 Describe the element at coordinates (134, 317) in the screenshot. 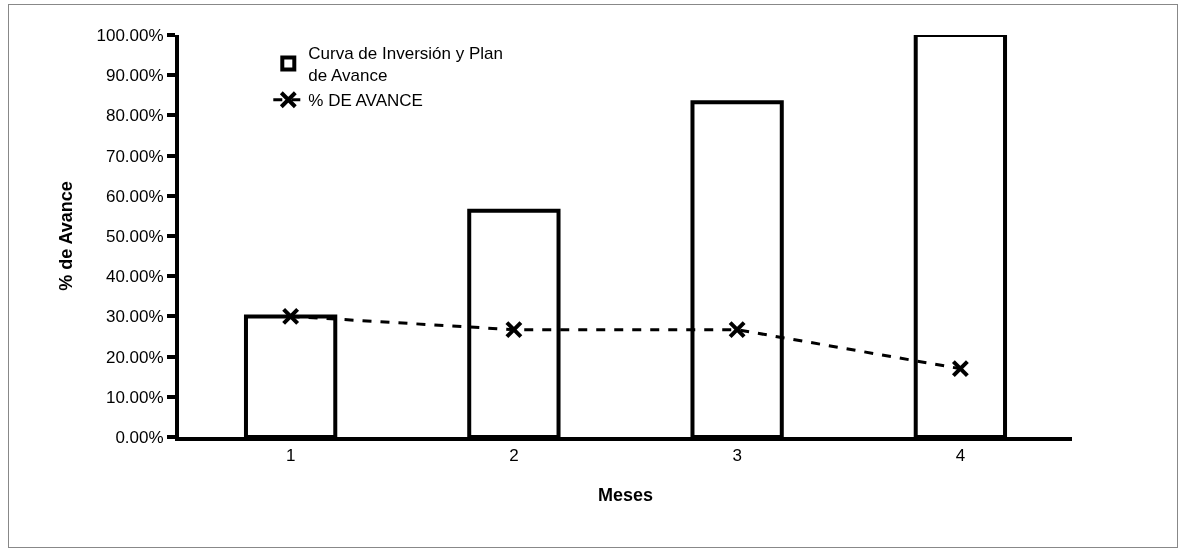

I see `y-tick-label: 30.00%` at that location.